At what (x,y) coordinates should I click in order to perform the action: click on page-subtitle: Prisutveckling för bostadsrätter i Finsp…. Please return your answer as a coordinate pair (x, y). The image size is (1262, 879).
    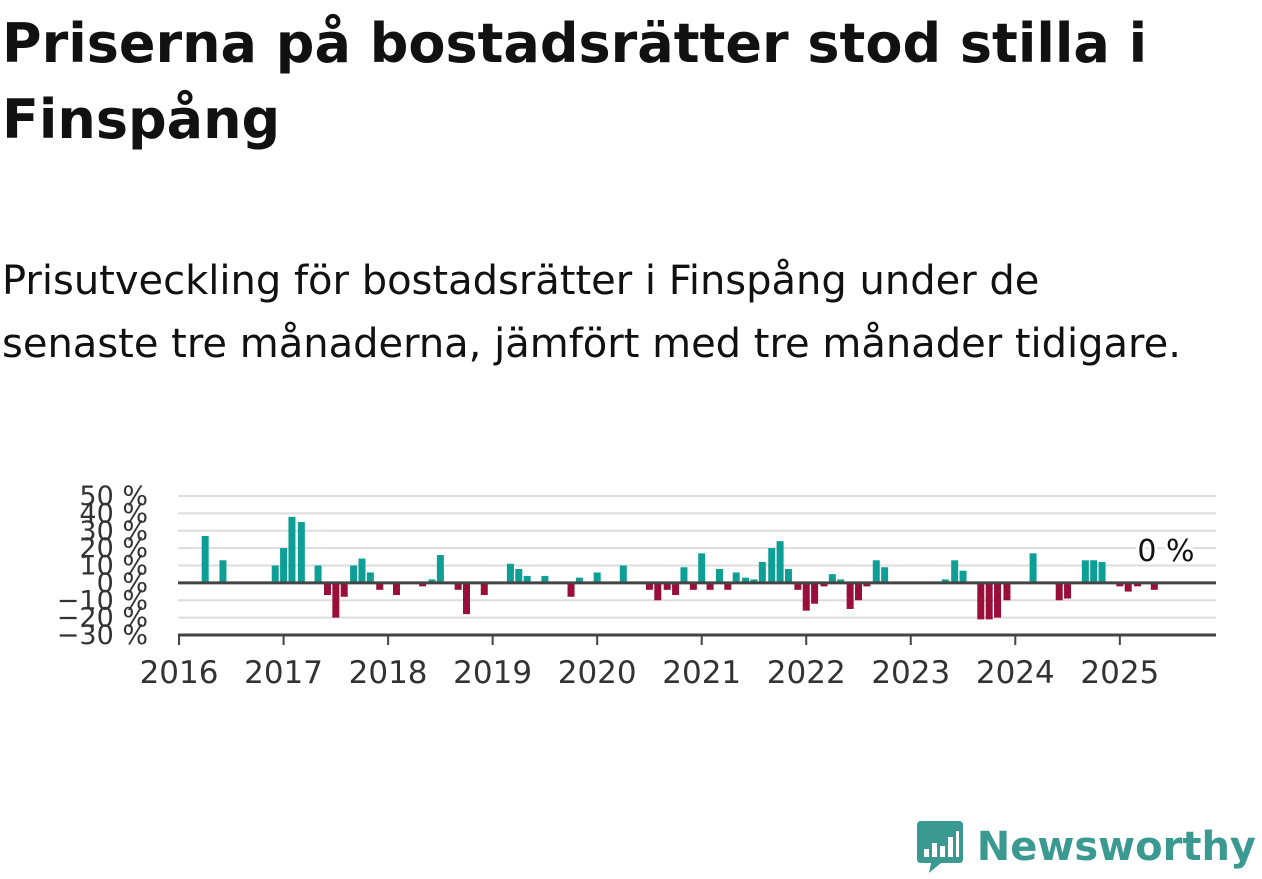
    Looking at the image, I should click on (591, 312).